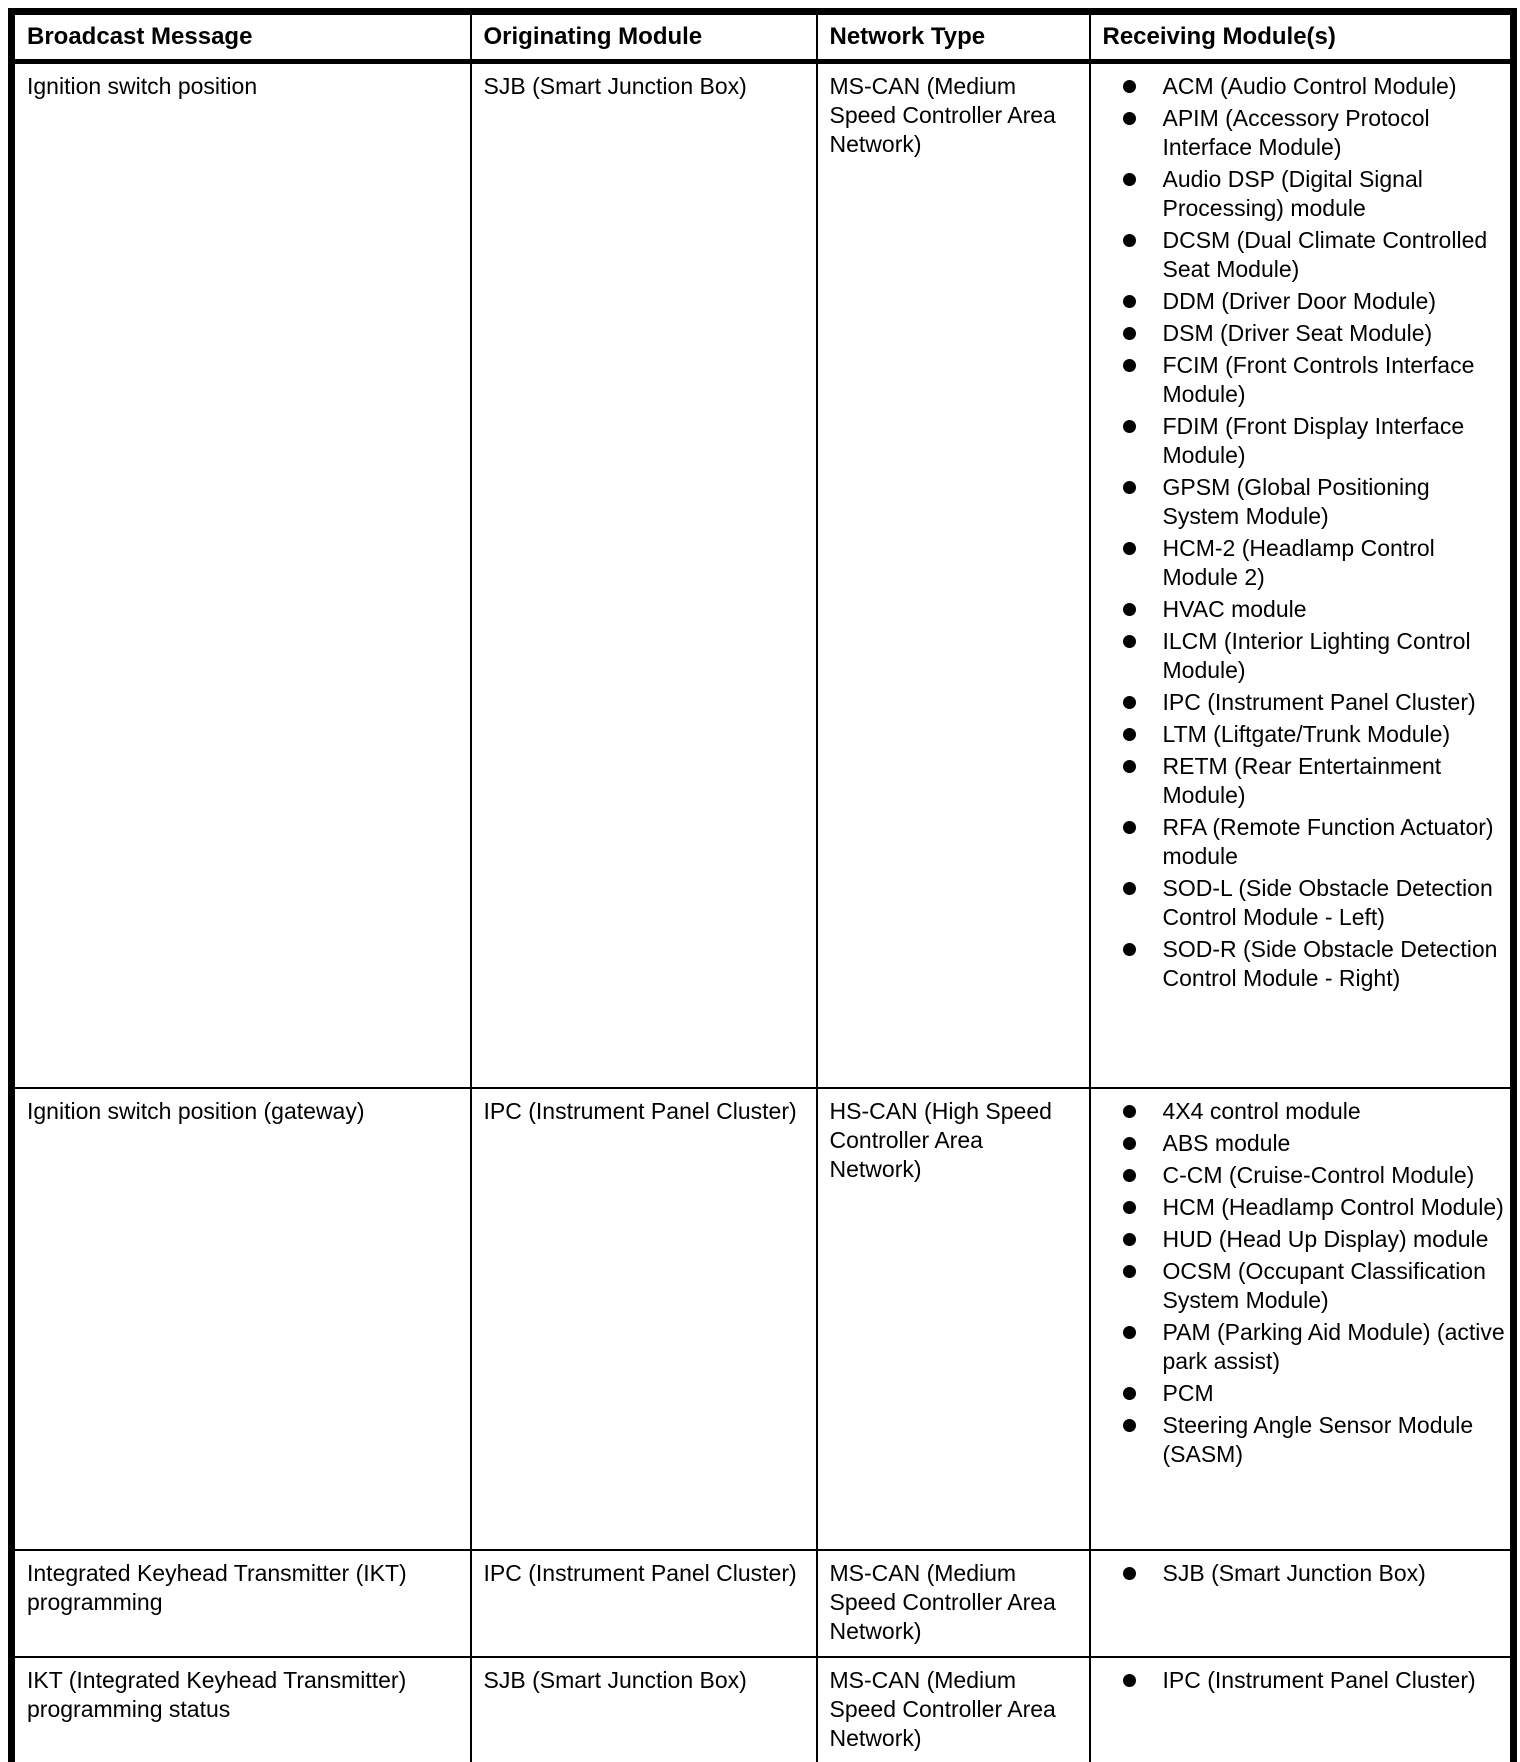  What do you see at coordinates (1314, 1175) in the screenshot?
I see `receiving-module-item: C-CM (Cruise-Control Module)` at bounding box center [1314, 1175].